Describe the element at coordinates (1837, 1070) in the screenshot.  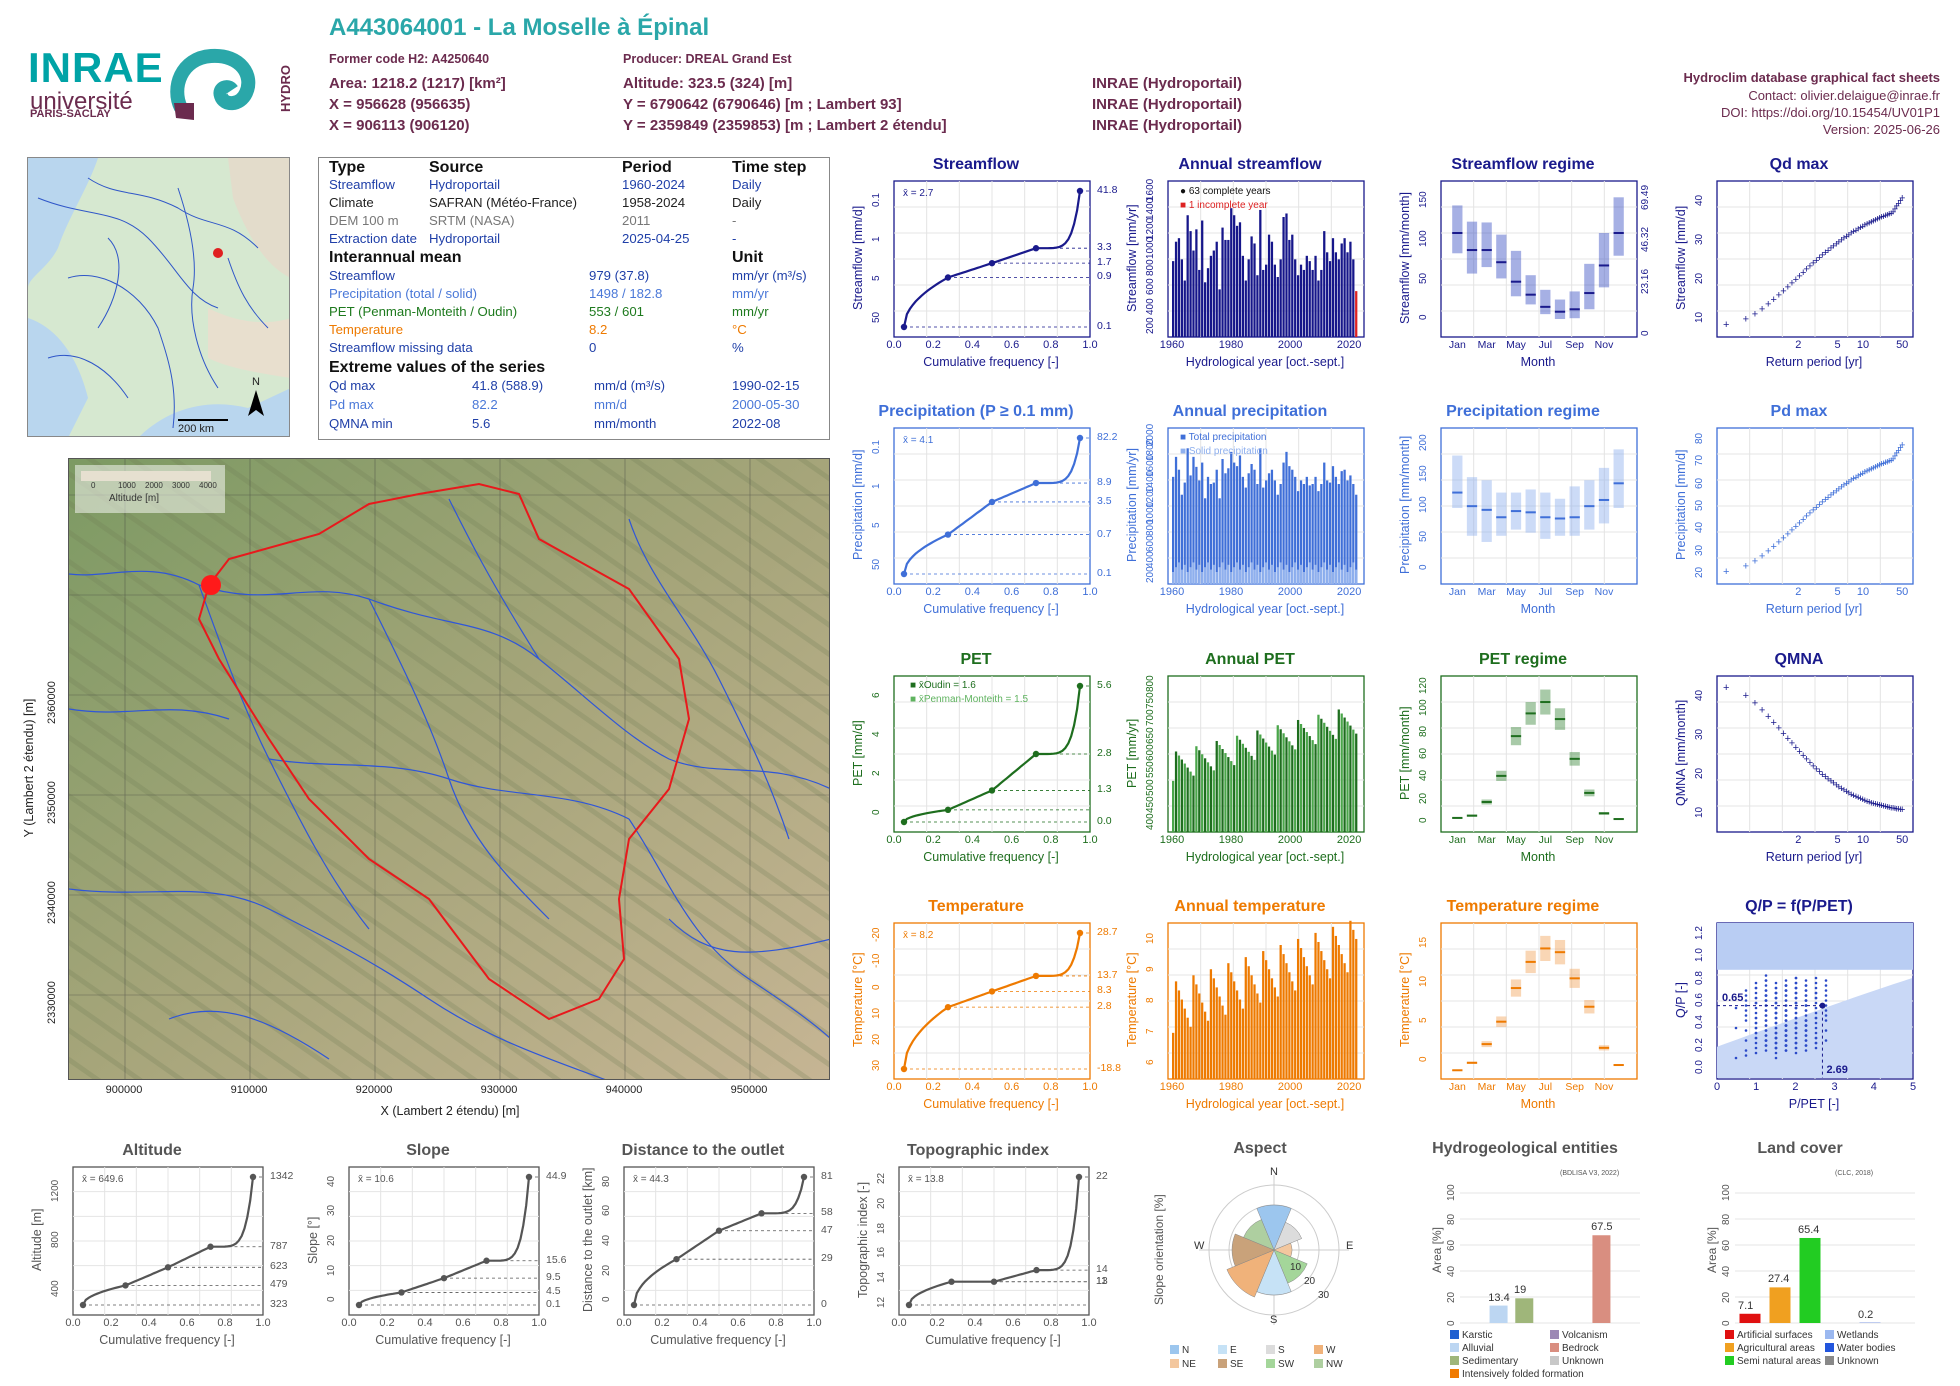
I see `qp-value-x: 2.69` at that location.